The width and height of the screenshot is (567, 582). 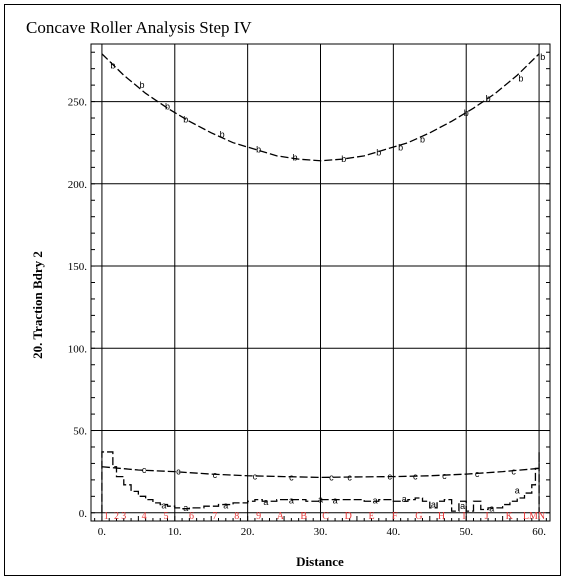 What do you see at coordinates (191, 516) in the screenshot?
I see `node-label: 6` at bounding box center [191, 516].